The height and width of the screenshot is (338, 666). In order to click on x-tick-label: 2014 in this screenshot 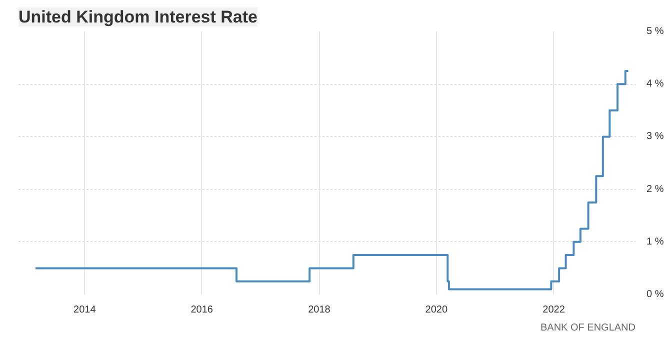, I will do `click(85, 310)`.